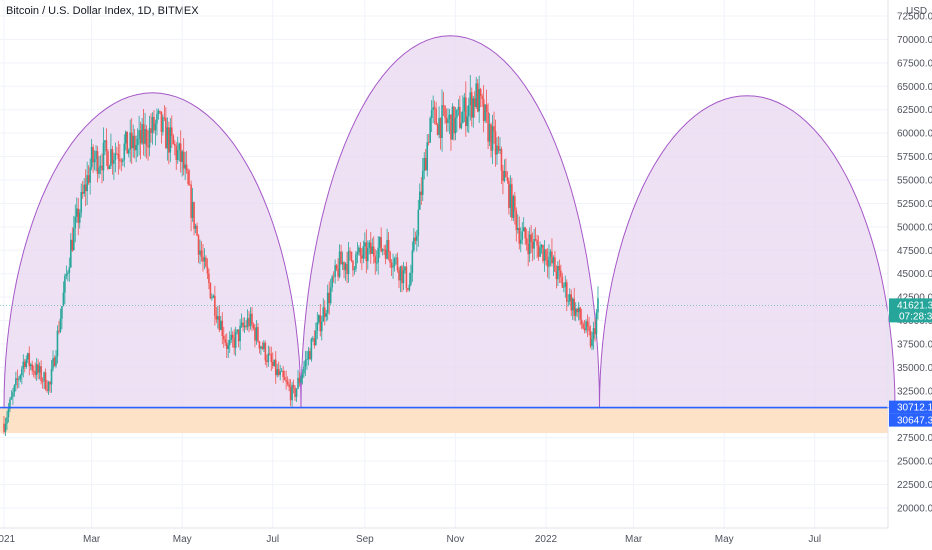 The image size is (932, 550). Describe the element at coordinates (914, 157) in the screenshot. I see `y-tick-label: 57500.00` at that location.